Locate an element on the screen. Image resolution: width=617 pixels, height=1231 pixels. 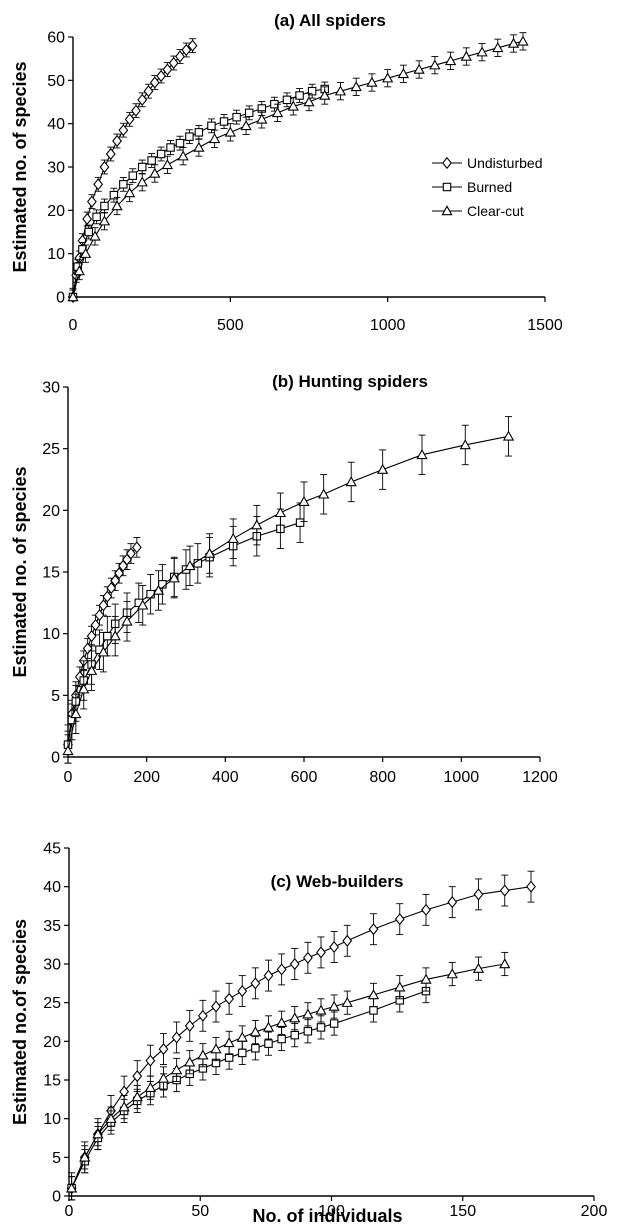
series-burned is located at coordinates (198, 191).